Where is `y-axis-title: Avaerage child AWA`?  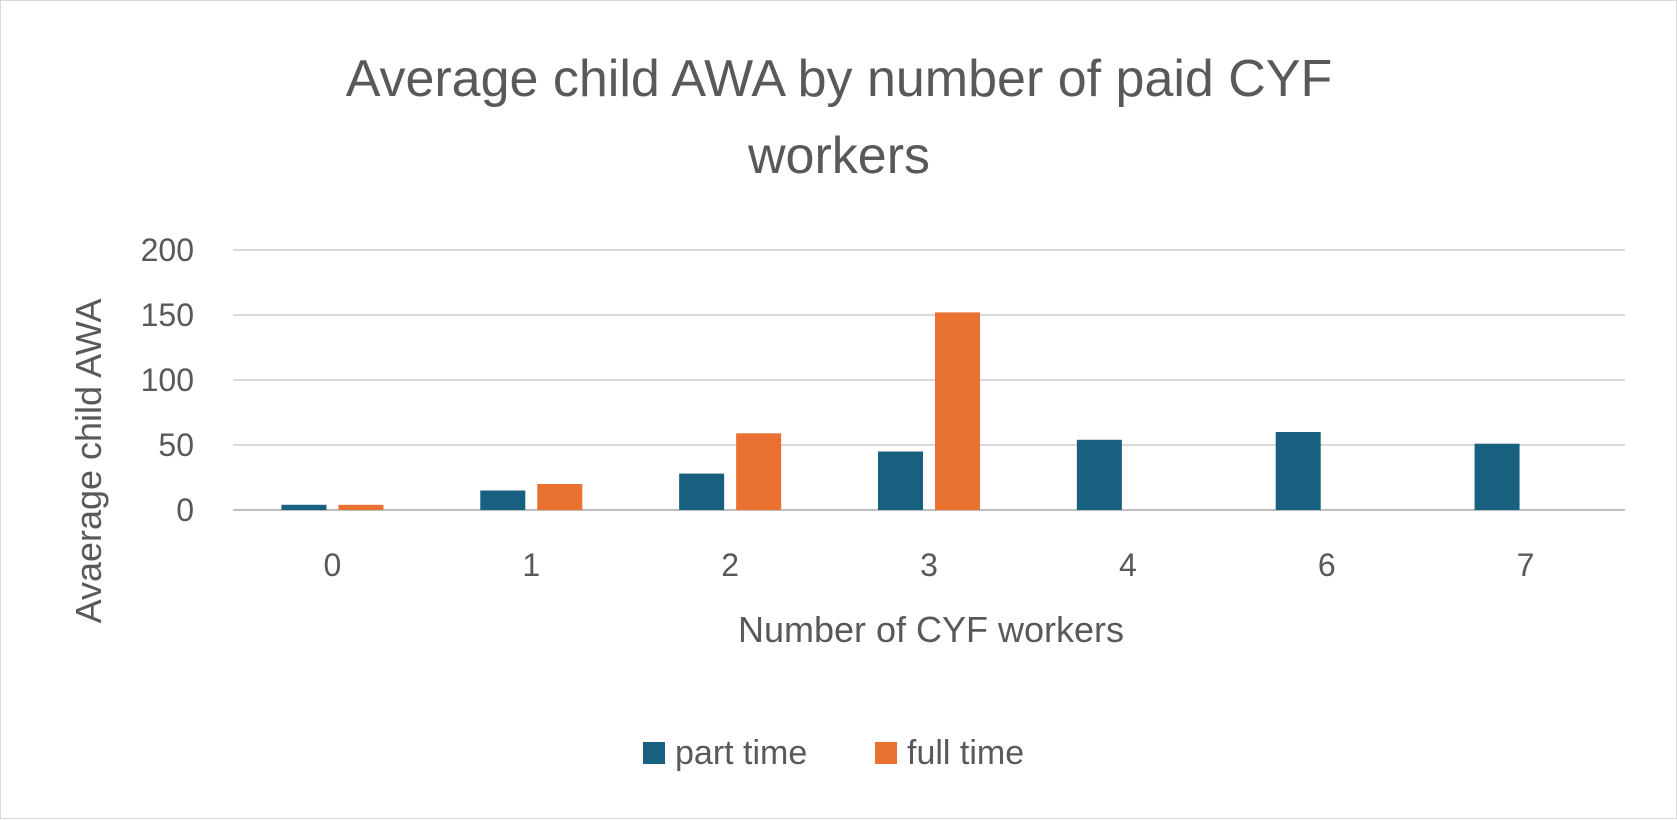 y-axis-title: Avaerage child AWA is located at coordinates (88, 461).